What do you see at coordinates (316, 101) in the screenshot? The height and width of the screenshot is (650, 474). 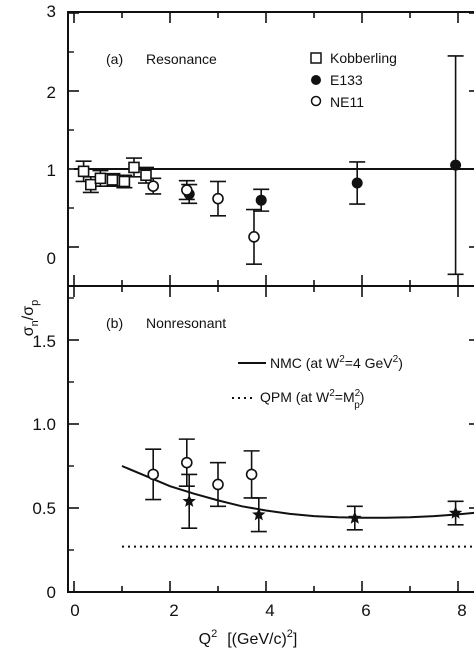 I see `open-circle-marker-icon` at bounding box center [316, 101].